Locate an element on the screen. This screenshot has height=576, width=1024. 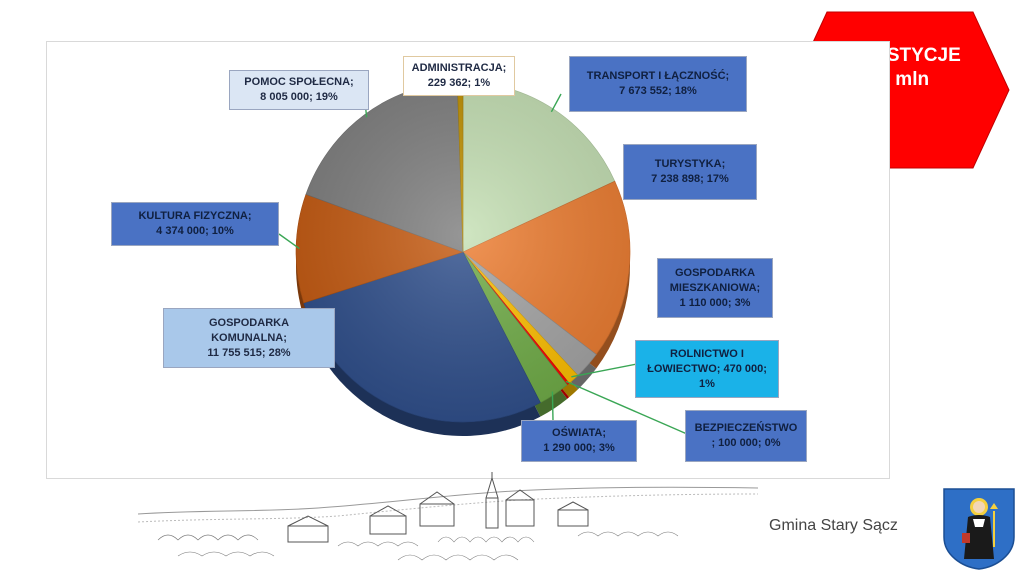
label-kultura-line2: 4 374 000; 10% is located at coordinates (195, 231).